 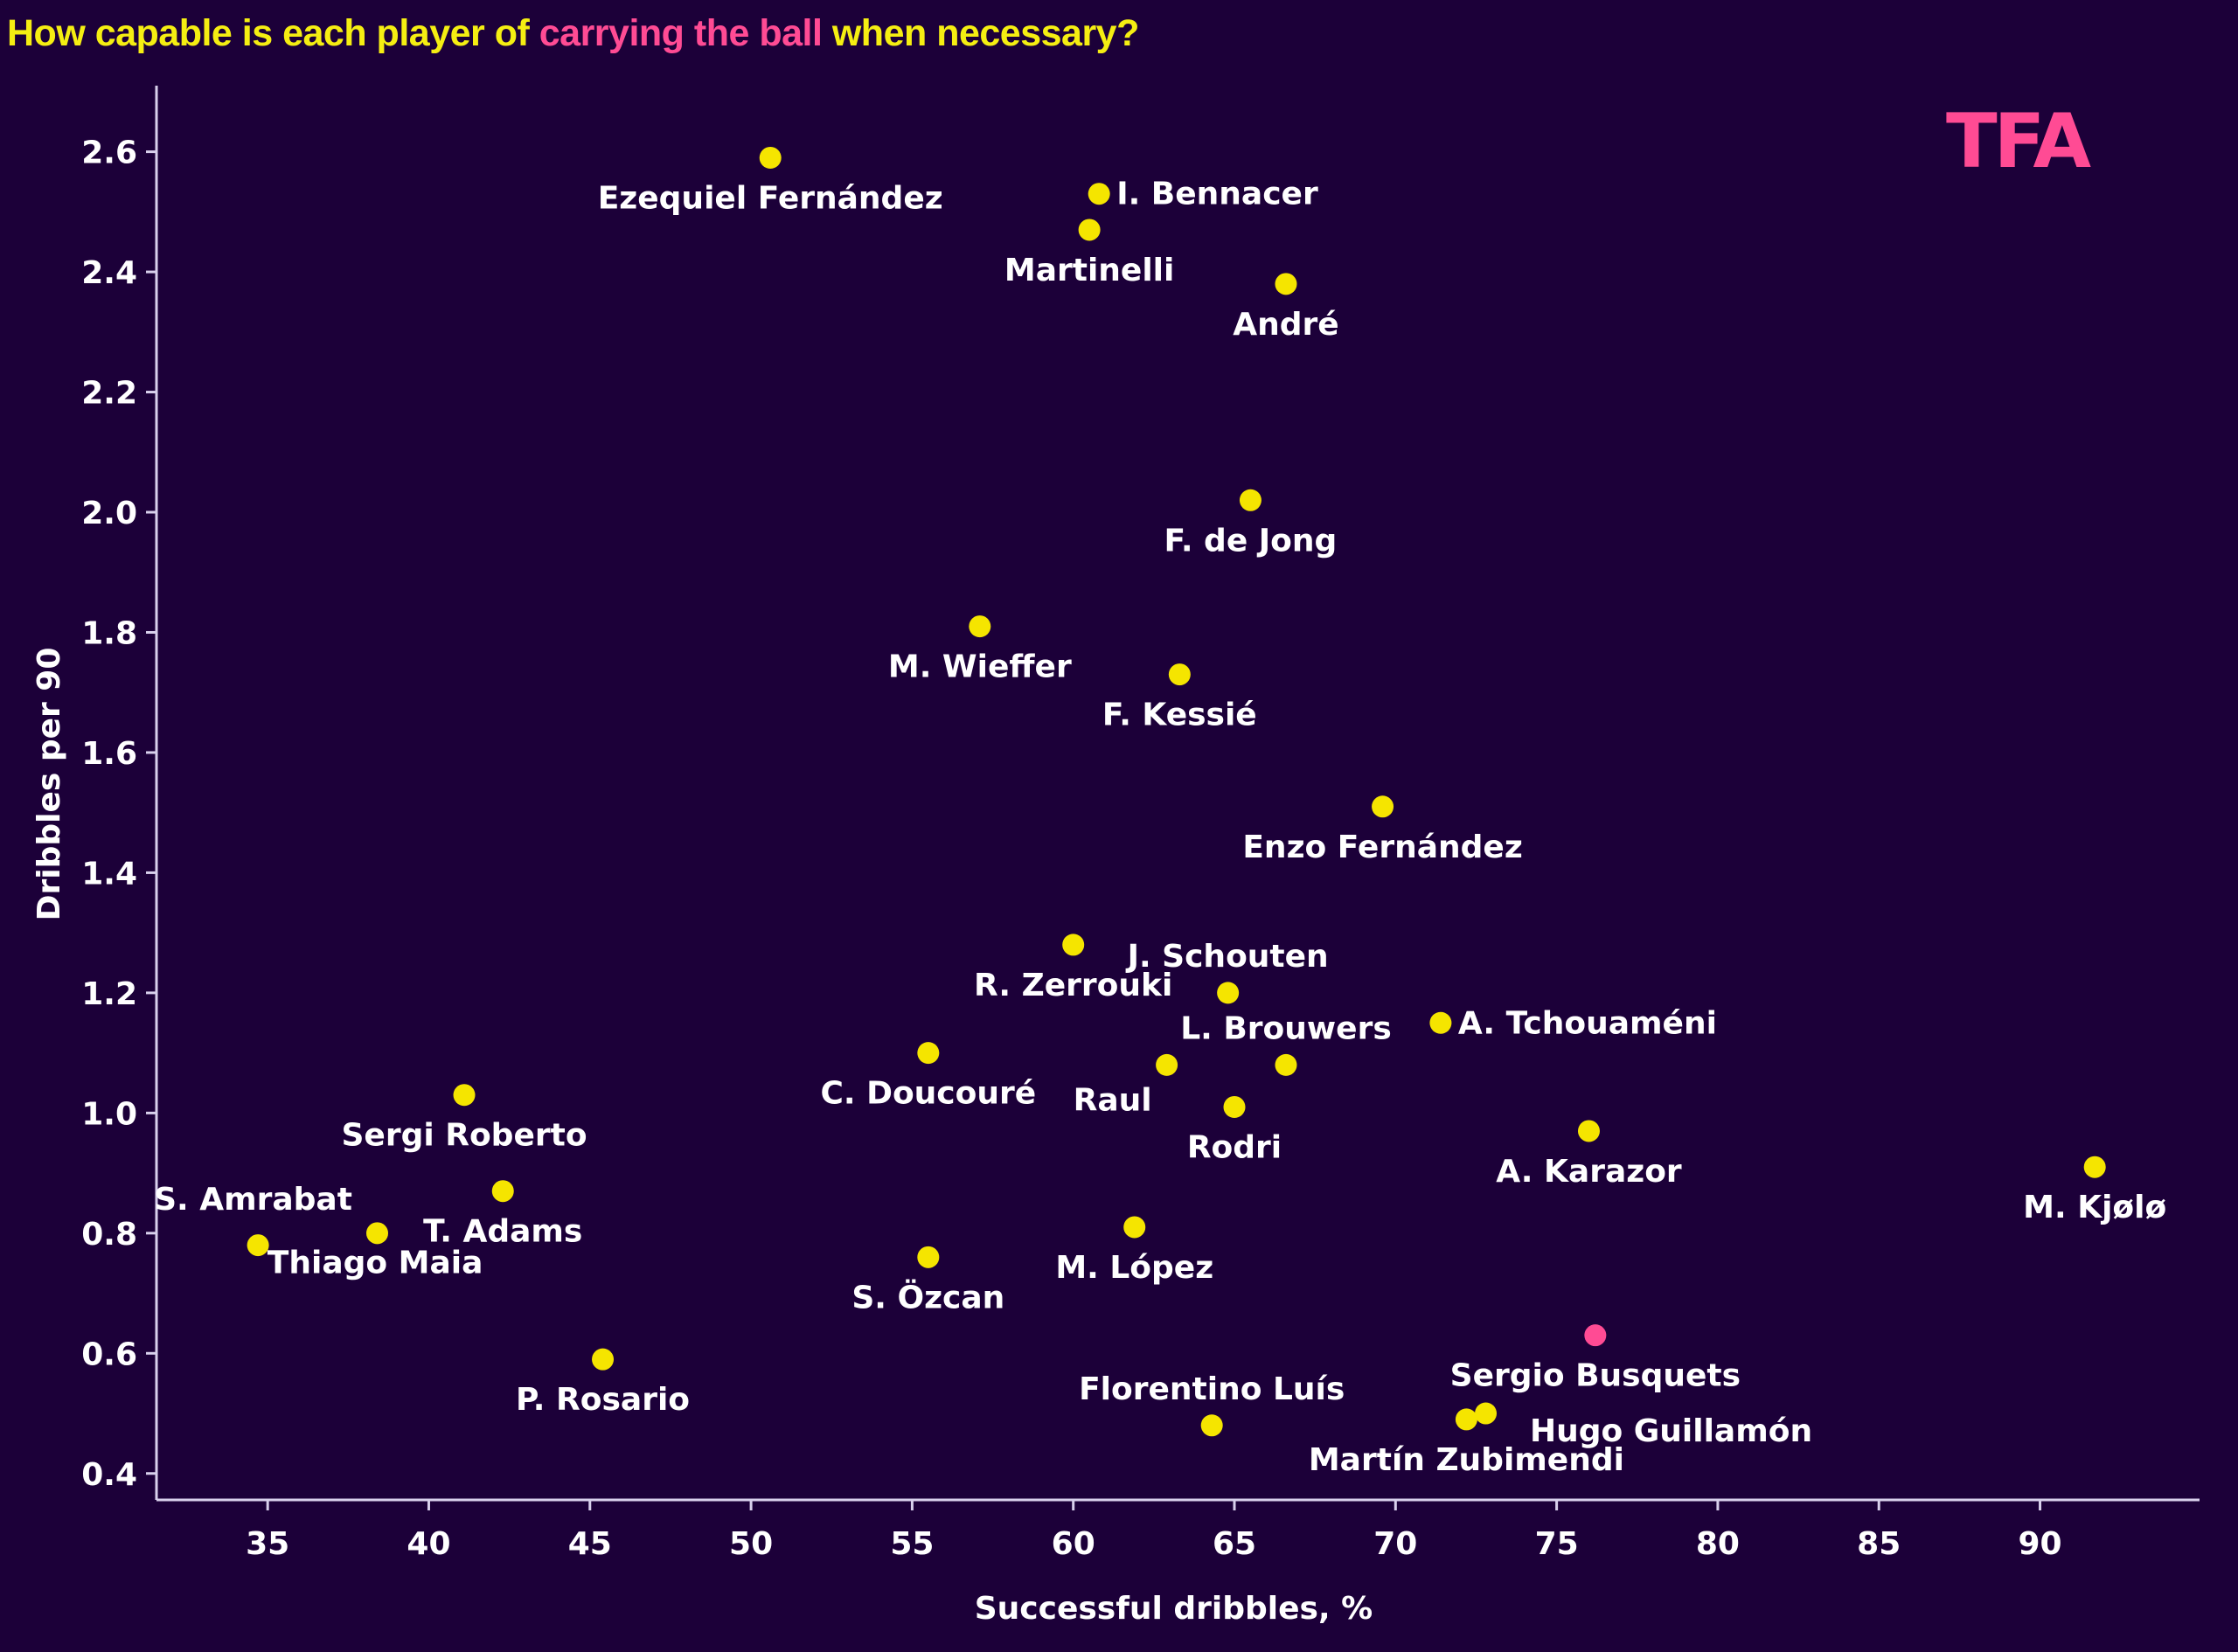 I want to click on x-tick-label: 70, so click(x=1395, y=1544).